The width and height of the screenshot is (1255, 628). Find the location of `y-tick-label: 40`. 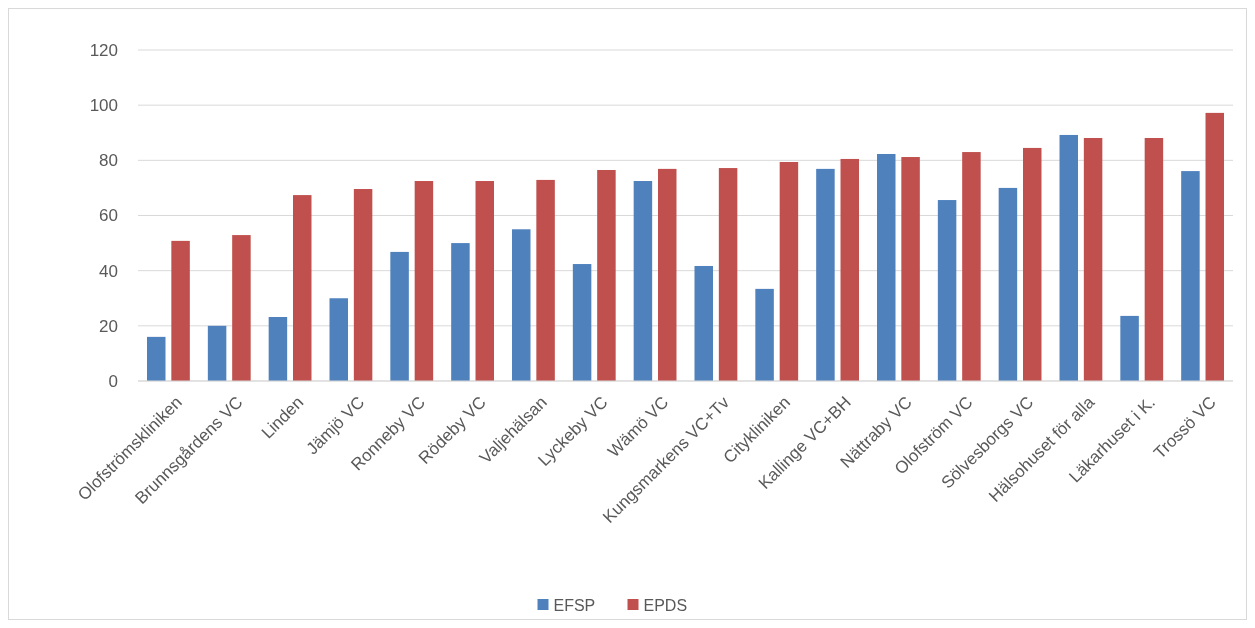

y-tick-label: 40 is located at coordinates (108, 271).